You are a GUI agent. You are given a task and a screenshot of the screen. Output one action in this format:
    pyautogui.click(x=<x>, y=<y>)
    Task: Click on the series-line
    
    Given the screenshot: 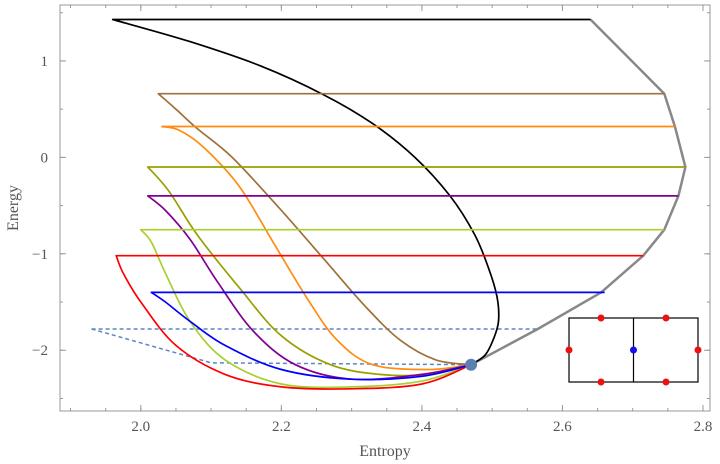 What is the action you would take?
    pyautogui.click(x=377, y=336)
    